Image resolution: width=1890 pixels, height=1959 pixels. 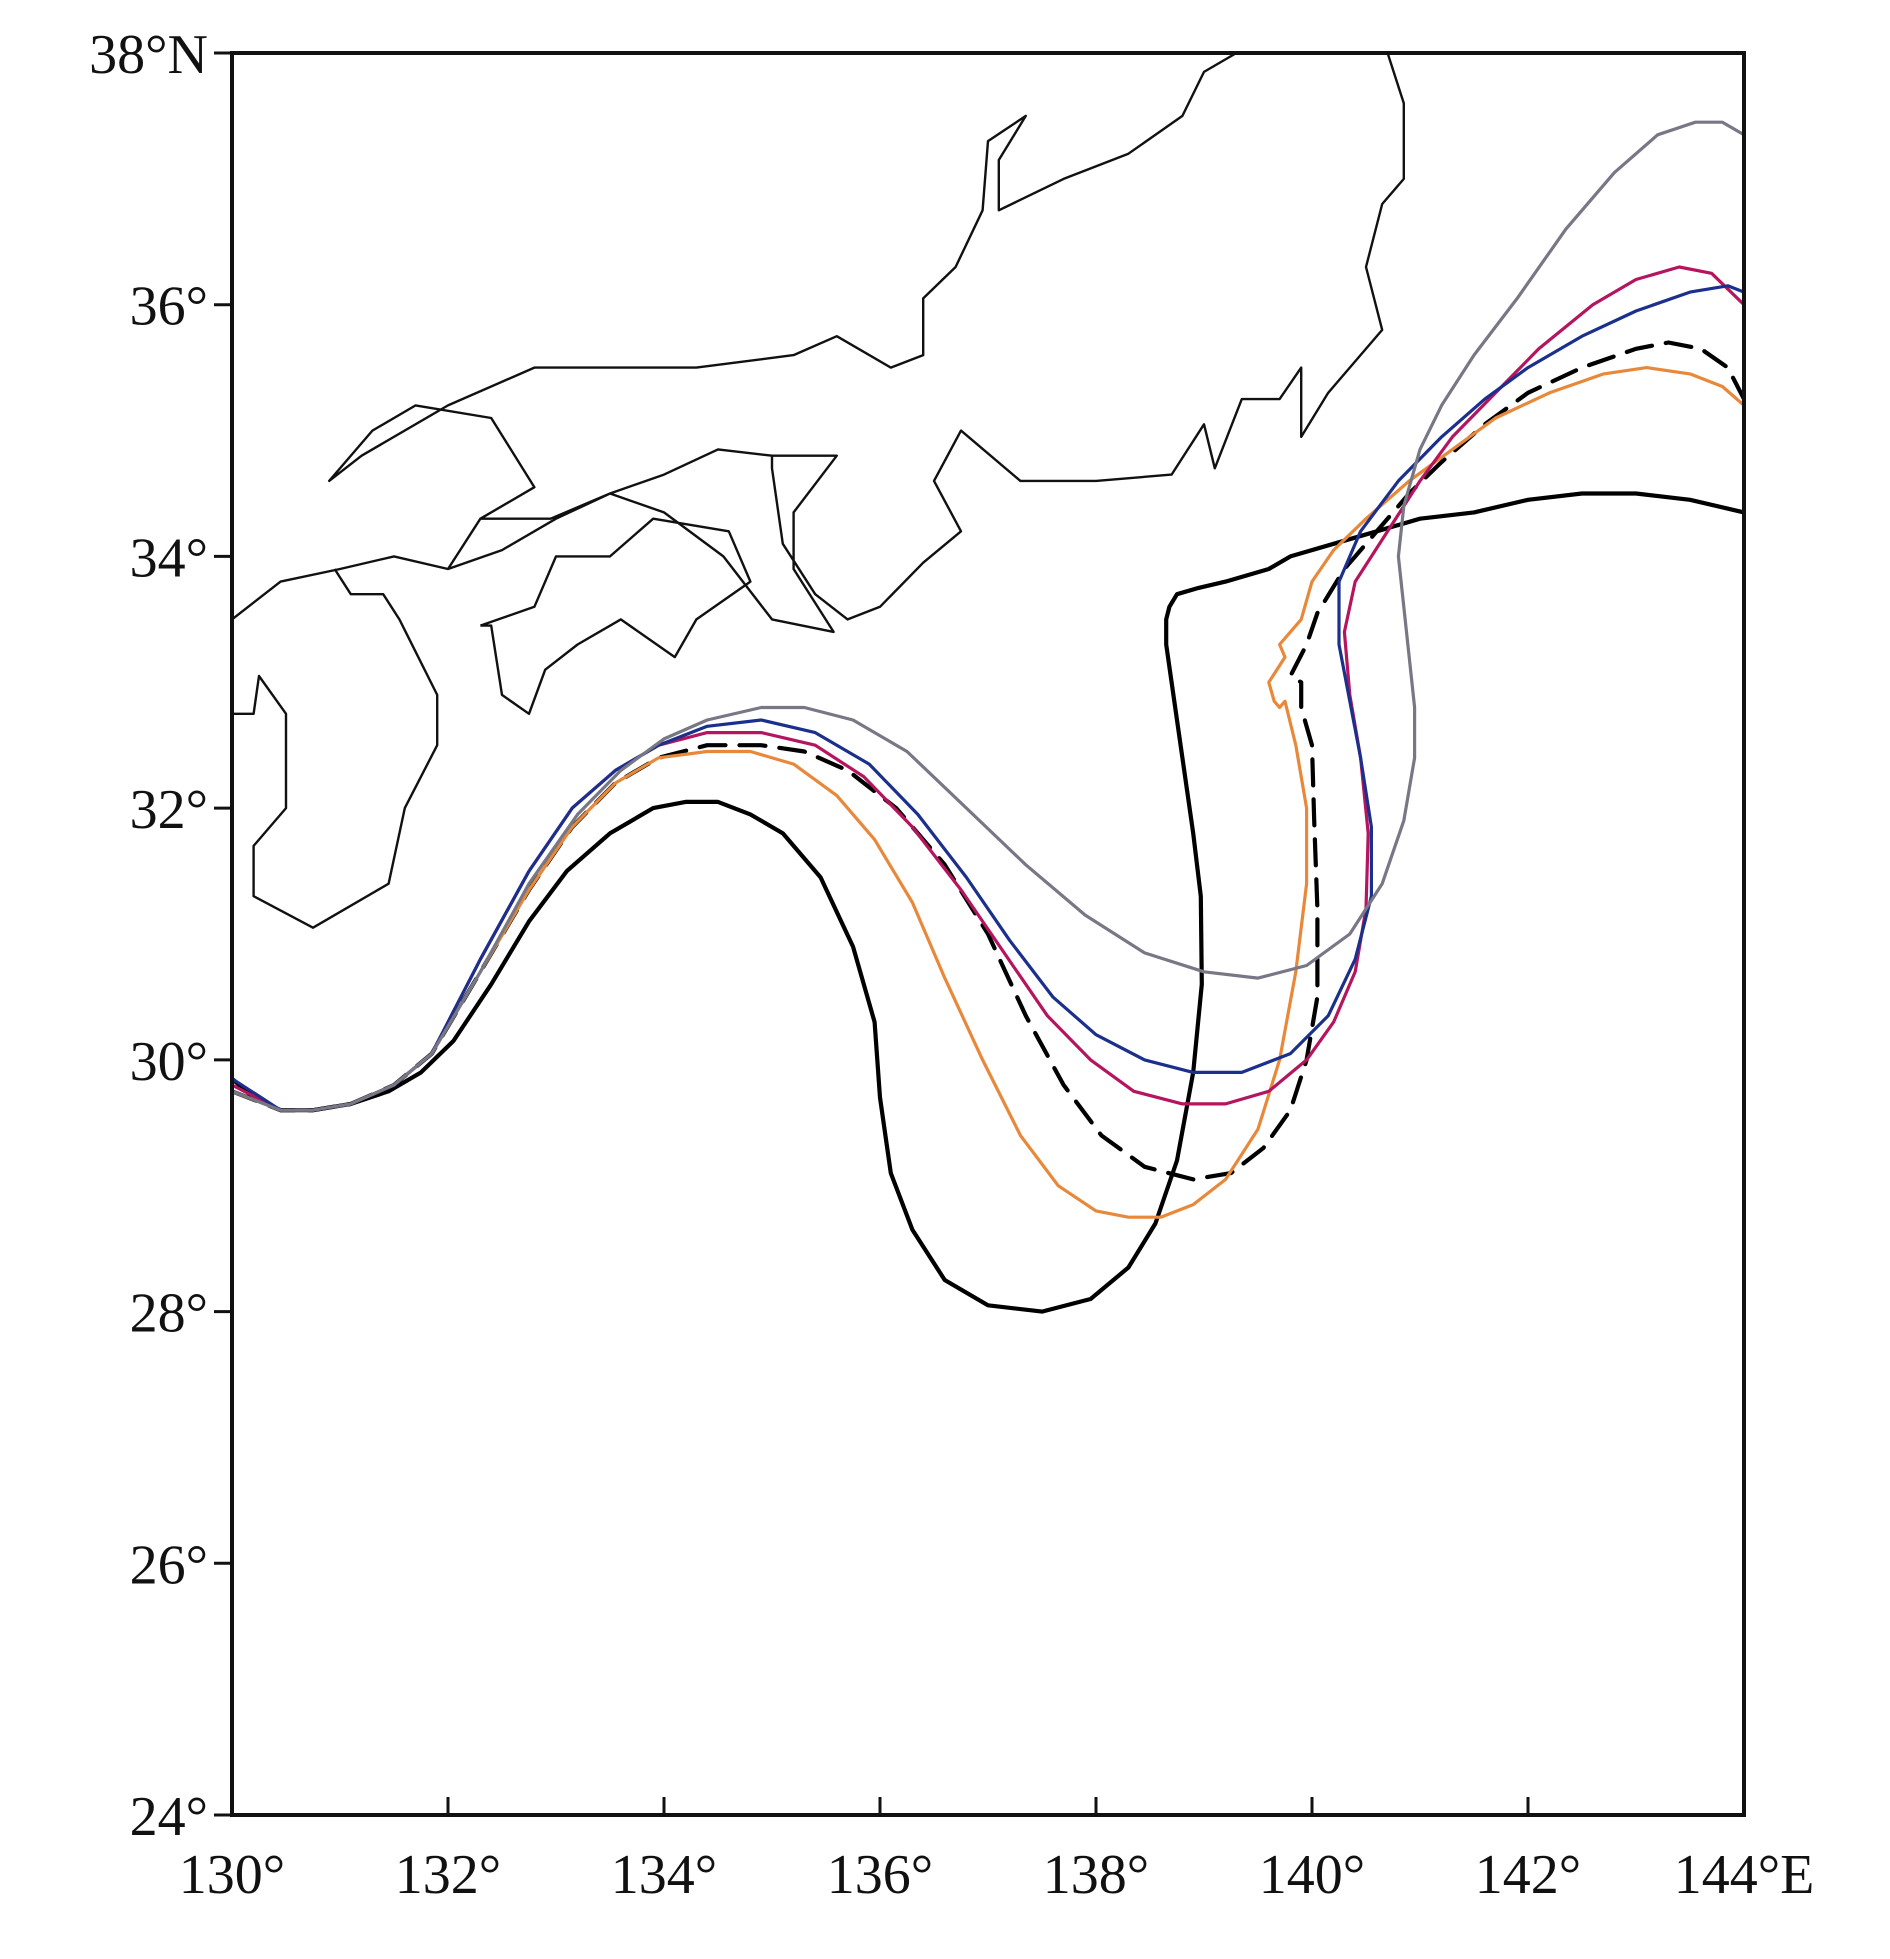 I want to click on y-tick-label: 34°, so click(x=169, y=558).